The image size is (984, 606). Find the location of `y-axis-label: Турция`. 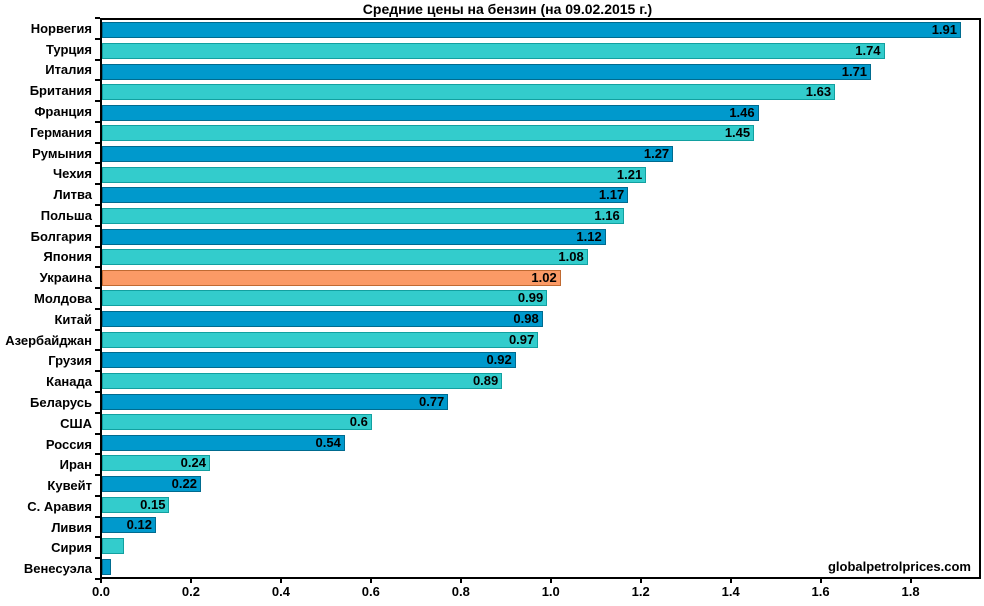

y-axis-label: Турция is located at coordinates (68, 49).